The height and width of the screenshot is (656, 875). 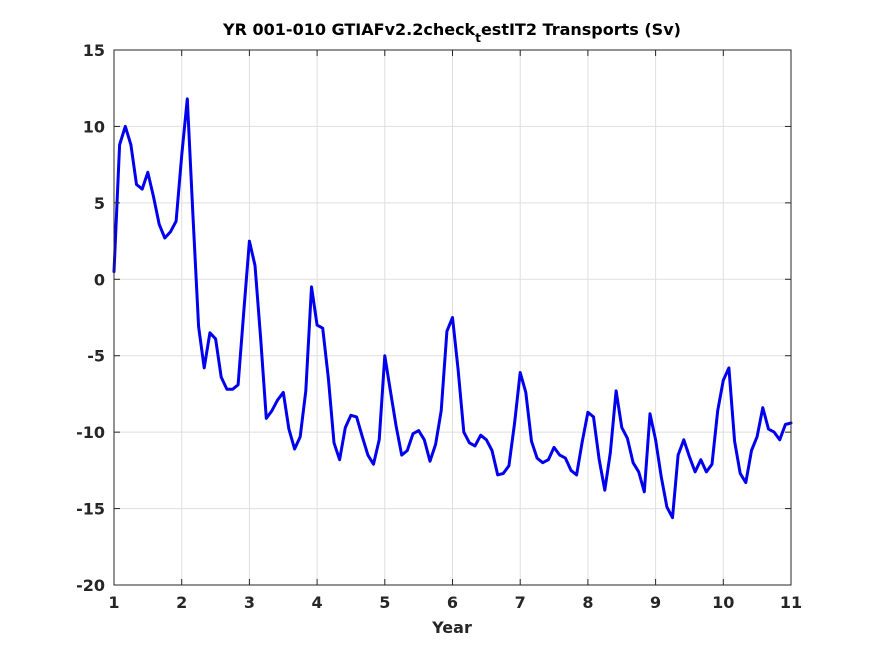 What do you see at coordinates (249, 602) in the screenshot?
I see `x-tick-label: 3` at bounding box center [249, 602].